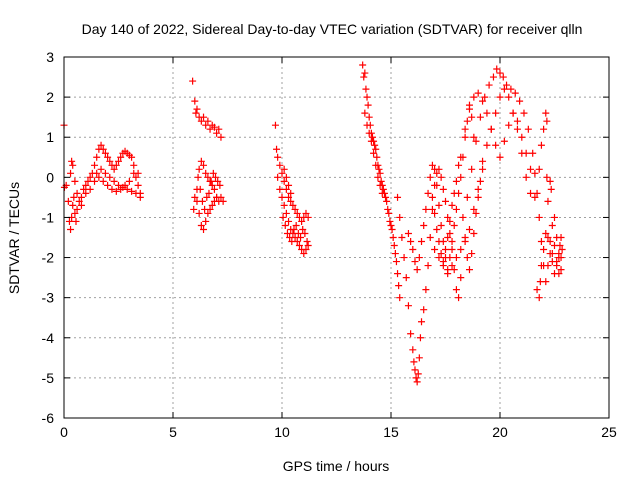 The image size is (640, 480). What do you see at coordinates (50, 137) in the screenshot?
I see `y-tick-label: 1` at bounding box center [50, 137].